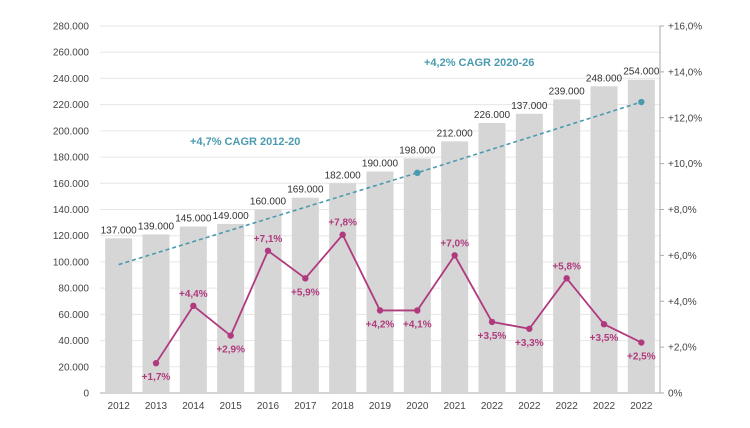  I want to click on left-tick-label: 220.000, so click(71, 105).